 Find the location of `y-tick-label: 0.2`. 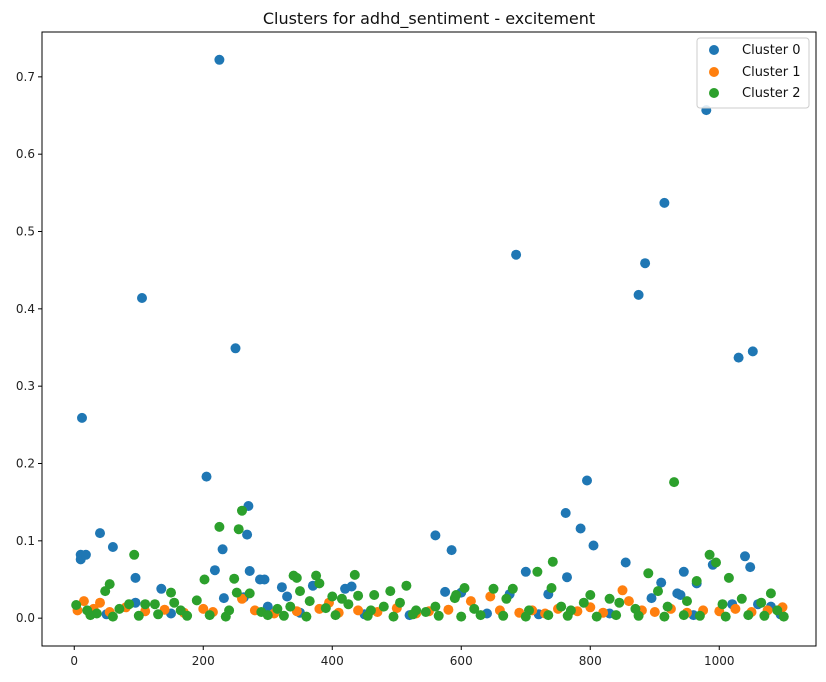

y-tick-label: 0.2 is located at coordinates (25, 464).